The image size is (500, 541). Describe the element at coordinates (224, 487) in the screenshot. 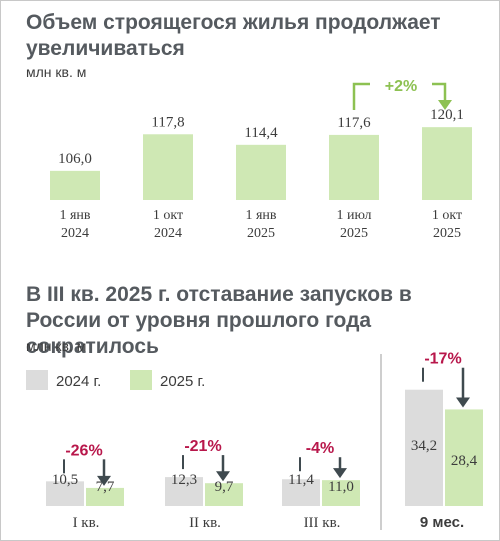

I see `chart2-value-label-2025: 9,7` at that location.